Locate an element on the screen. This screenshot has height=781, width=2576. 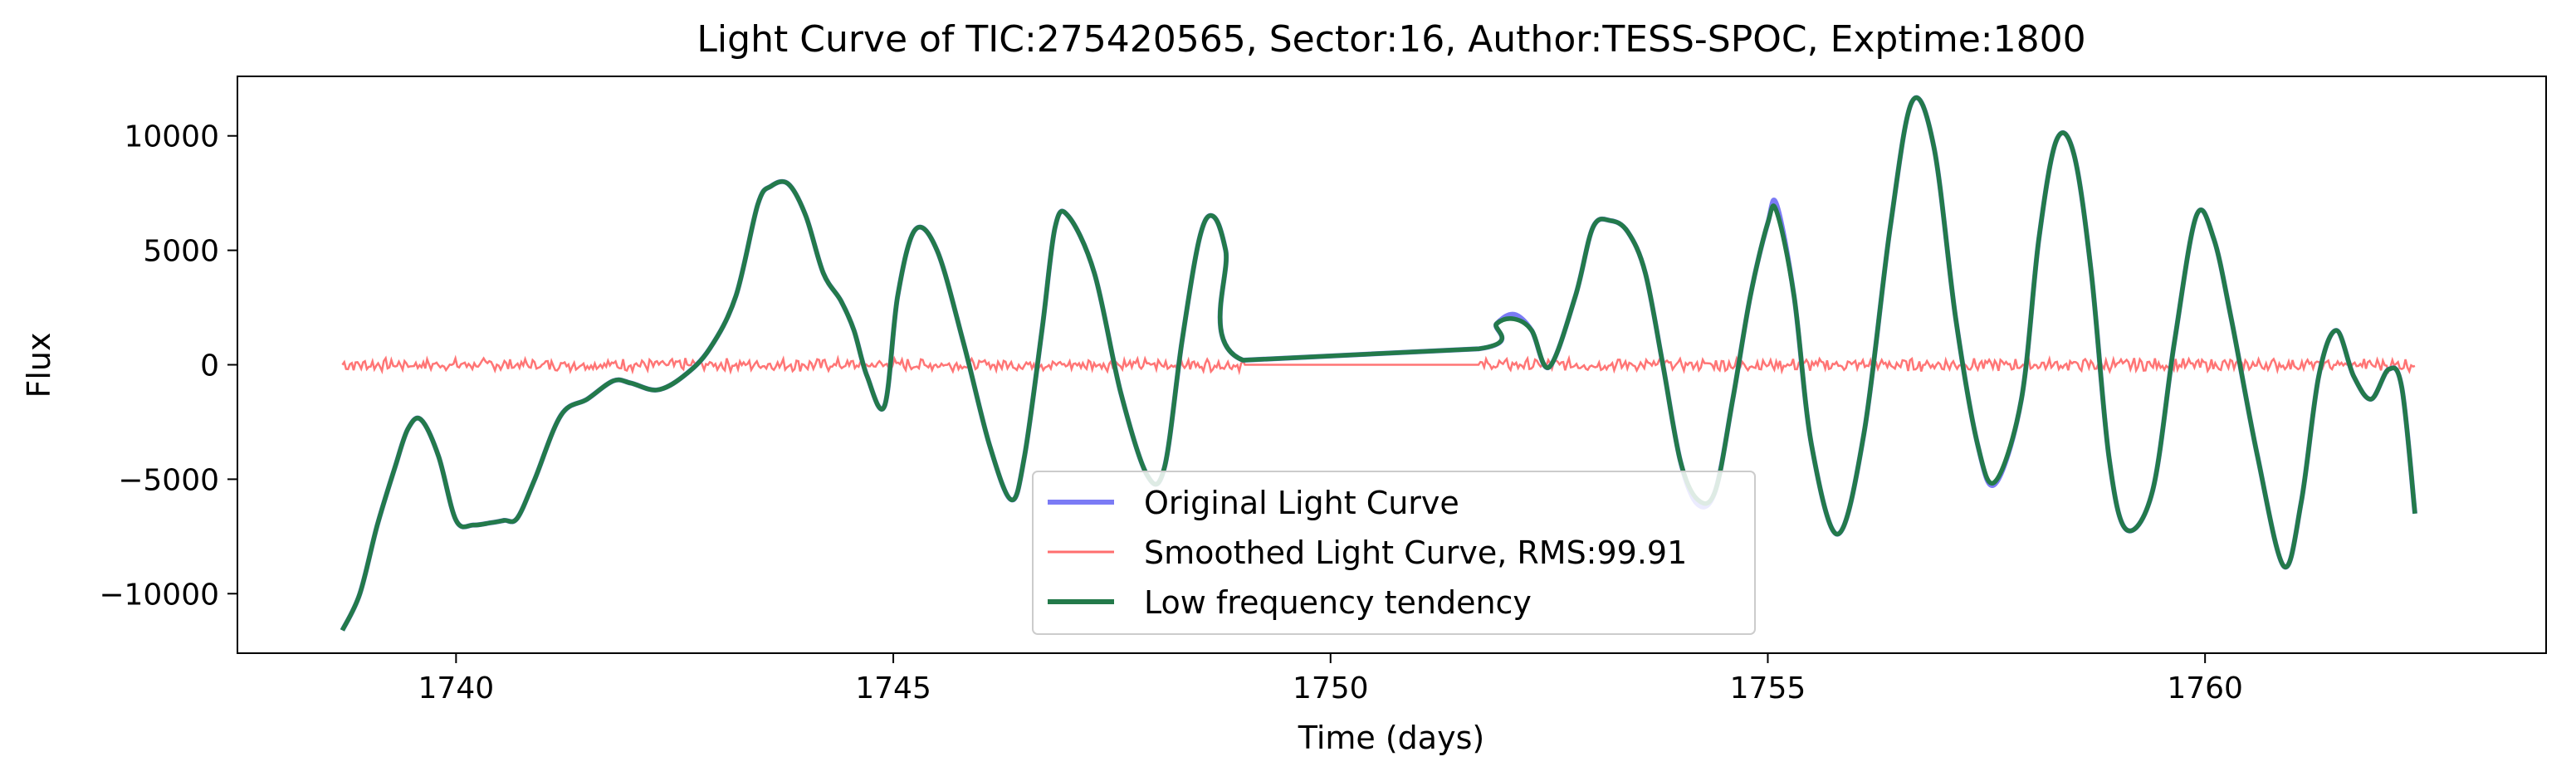
legend-box is located at coordinates (1394, 553).